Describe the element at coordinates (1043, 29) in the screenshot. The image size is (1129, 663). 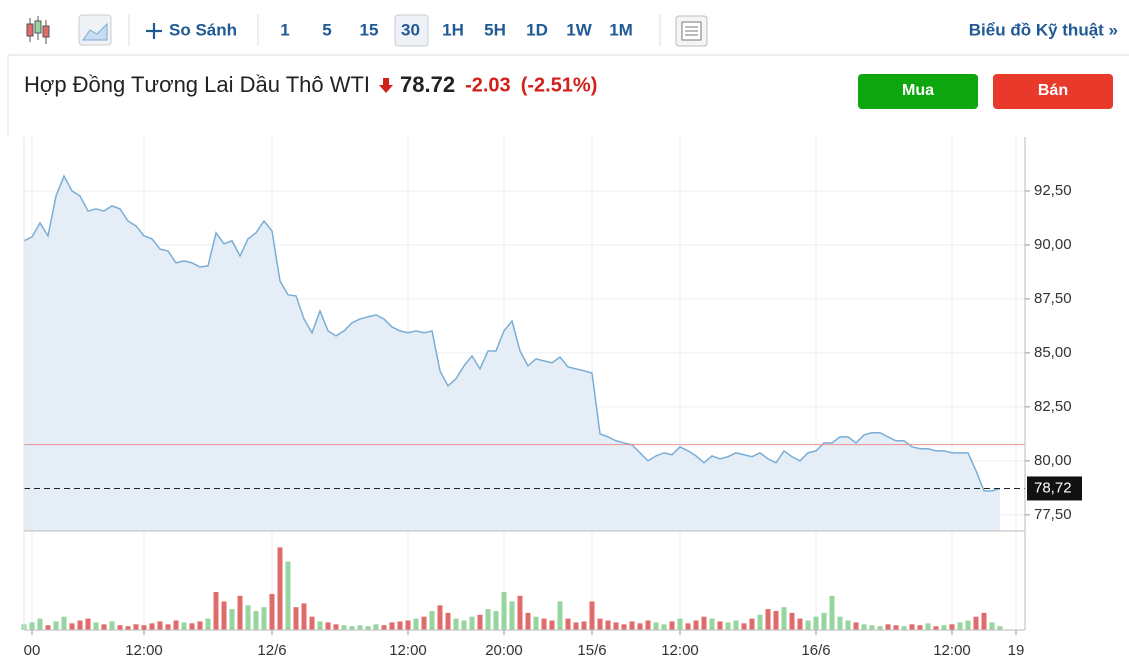
I see `technical-link: Biểu đồ Kỹ thuật »` at that location.